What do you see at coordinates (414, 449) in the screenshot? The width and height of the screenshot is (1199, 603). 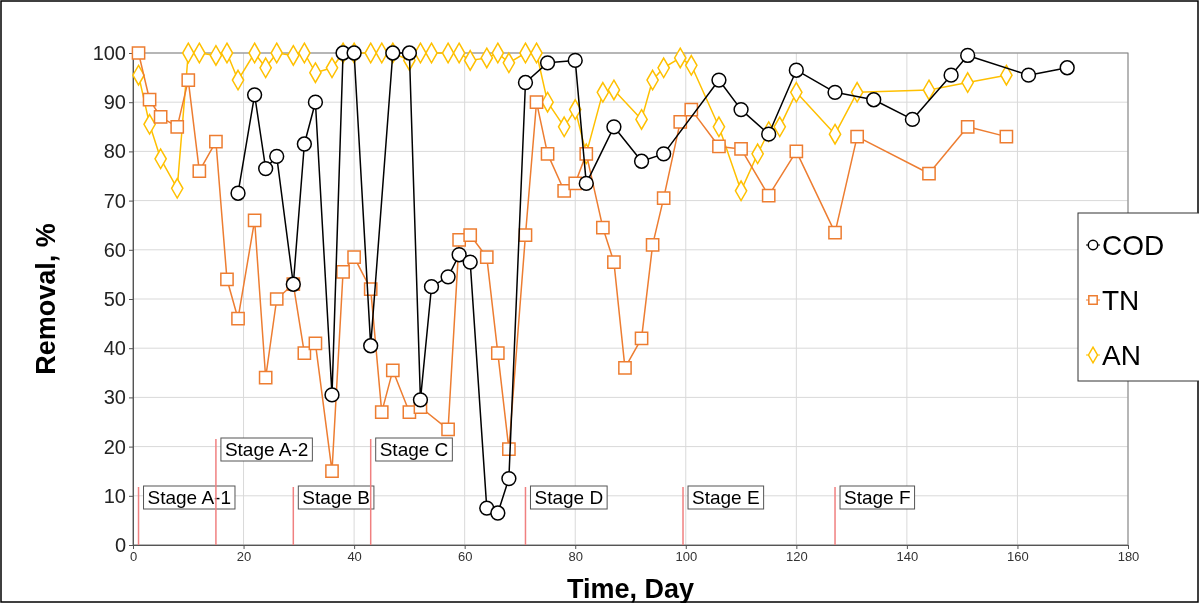 I see `ref-line-label: Stage C` at bounding box center [414, 449].